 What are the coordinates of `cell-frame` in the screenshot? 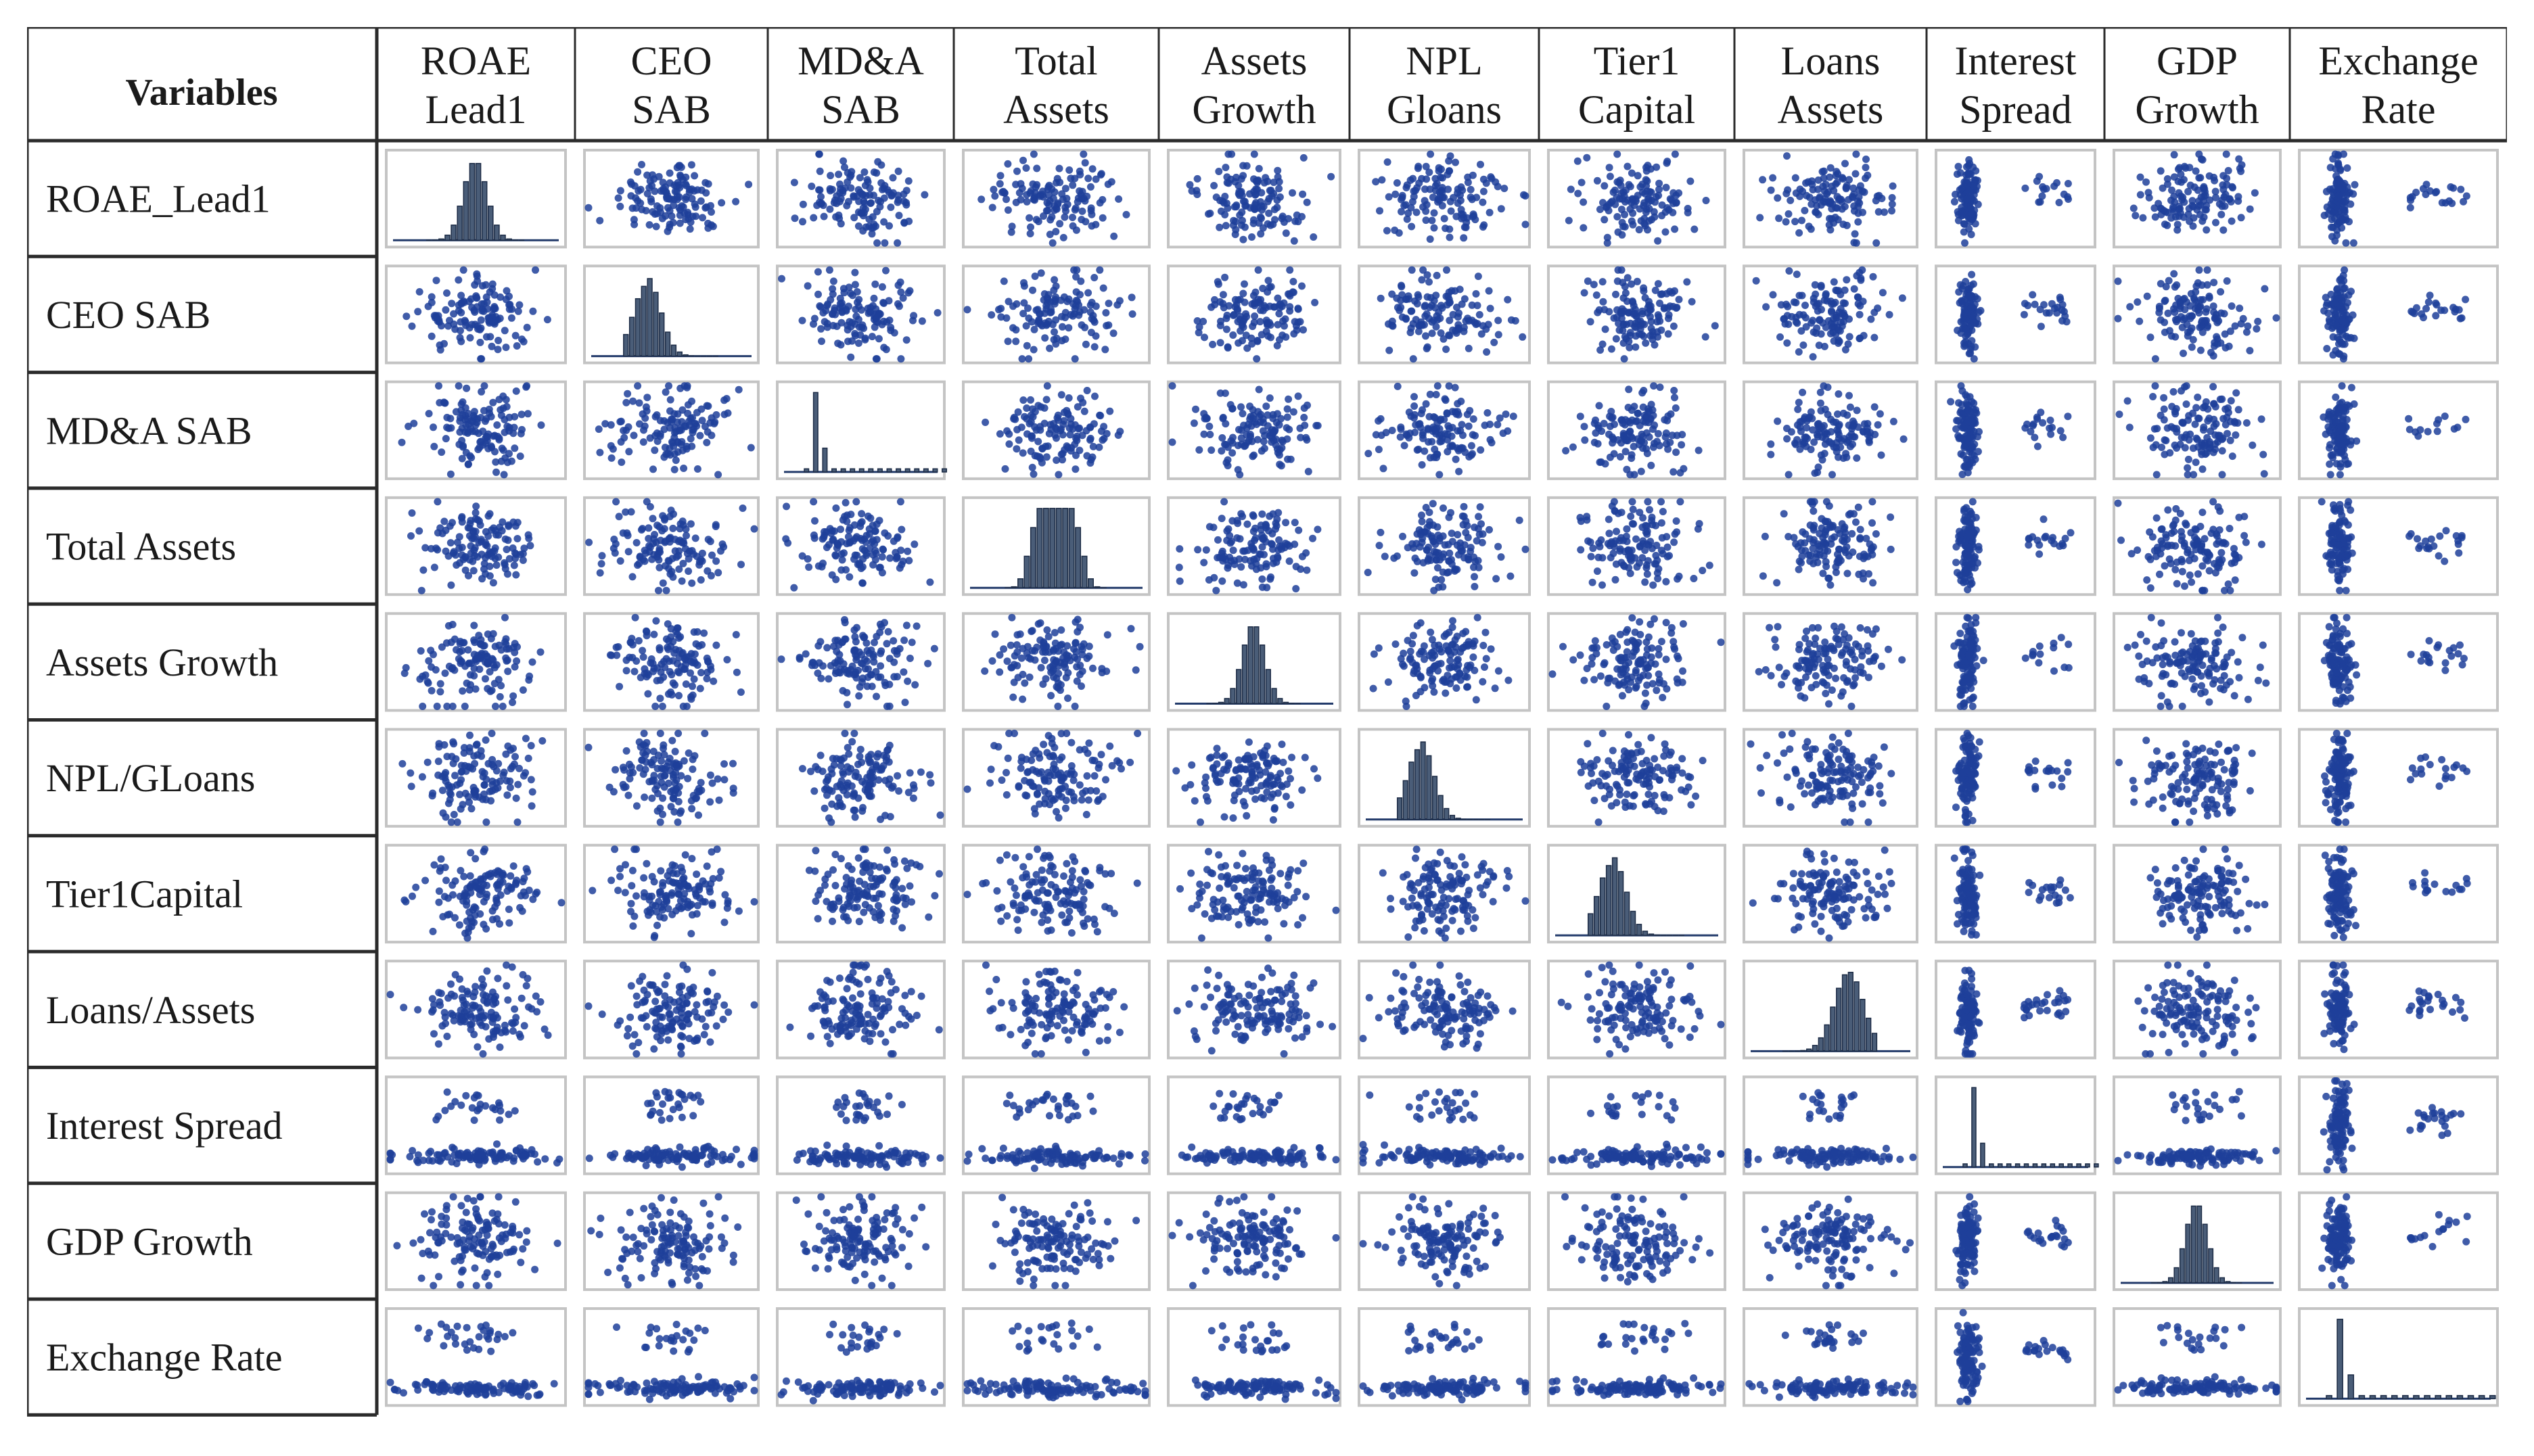 It's located at (1636, 430).